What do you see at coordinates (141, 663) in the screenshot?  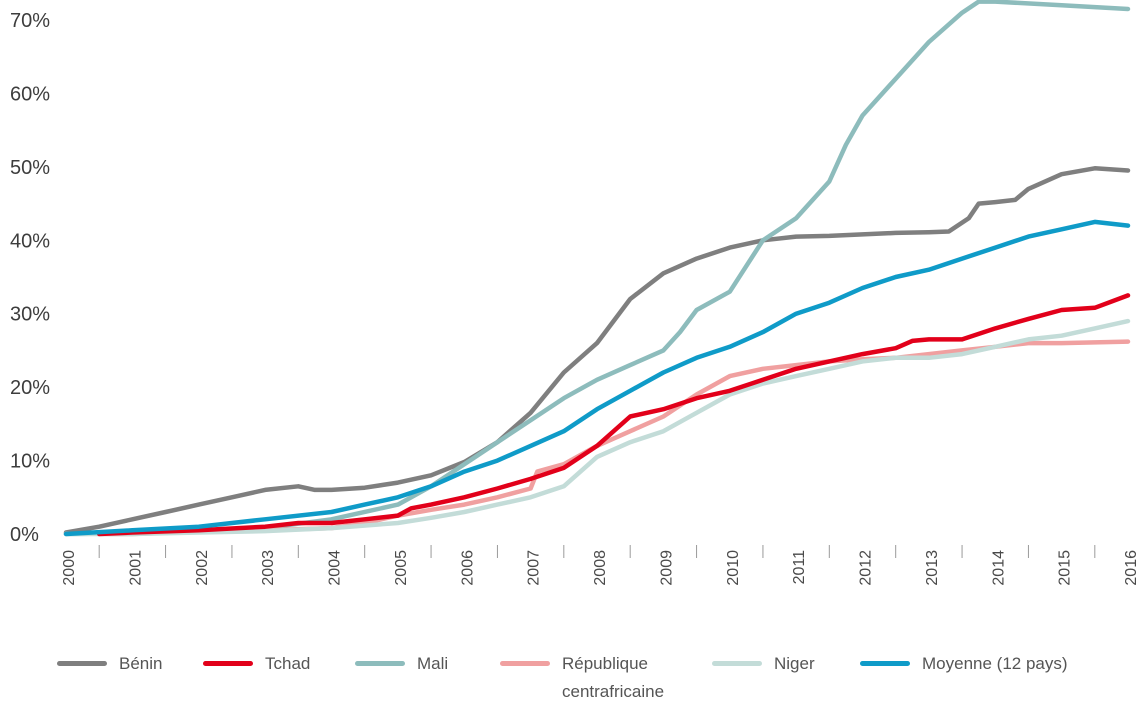 I see `legend-label-benin: Bénin` at bounding box center [141, 663].